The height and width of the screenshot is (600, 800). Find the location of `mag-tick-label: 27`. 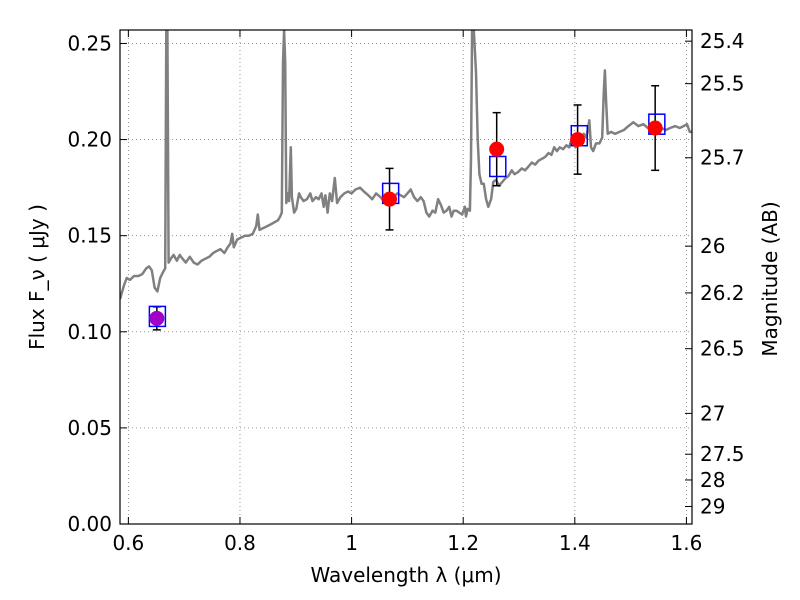

mag-tick-label: 27 is located at coordinates (712, 413).